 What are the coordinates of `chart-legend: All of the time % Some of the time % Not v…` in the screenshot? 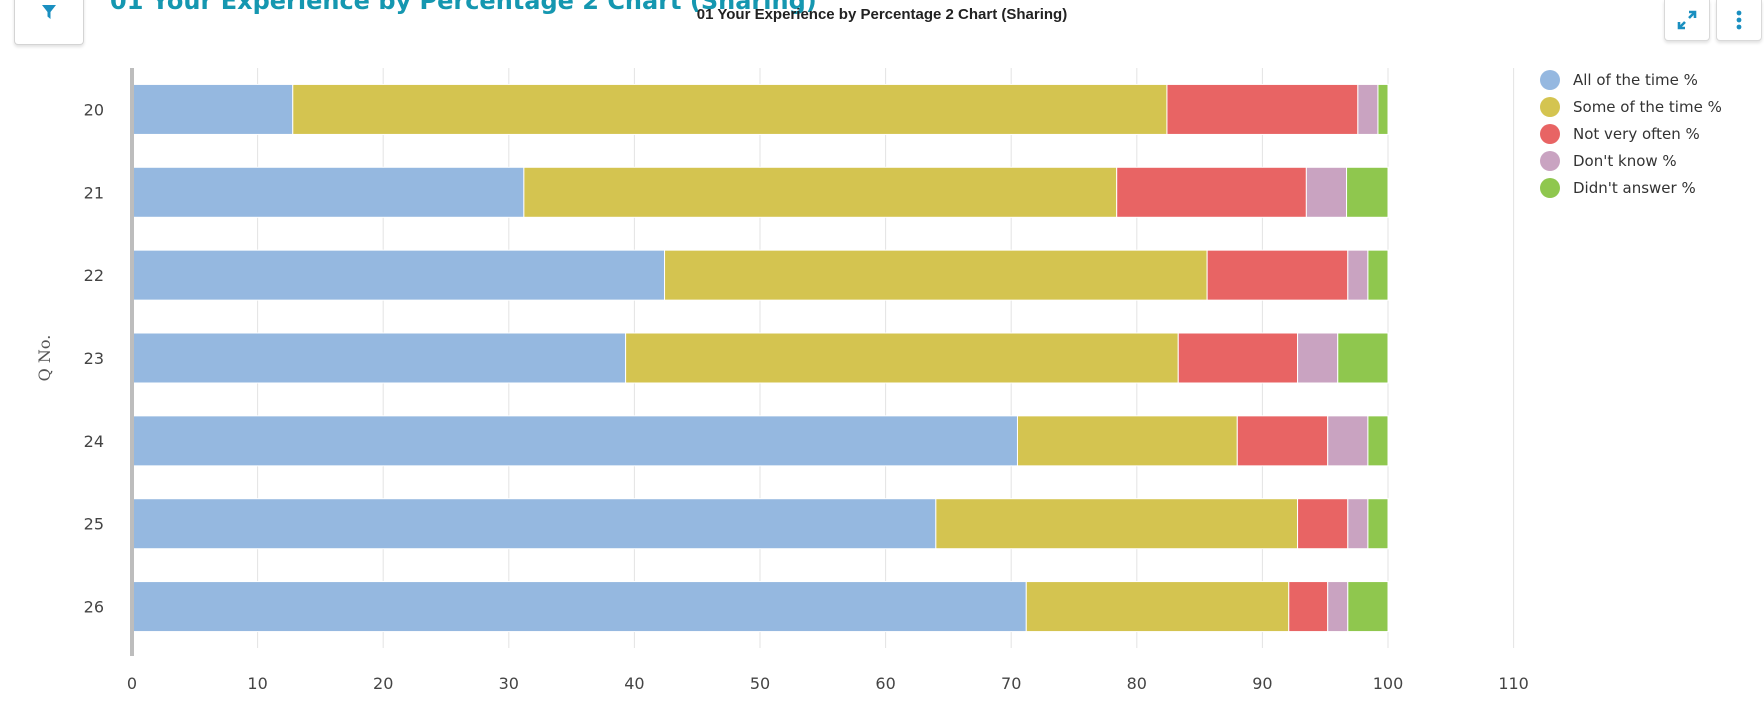 It's located at (1631, 133).